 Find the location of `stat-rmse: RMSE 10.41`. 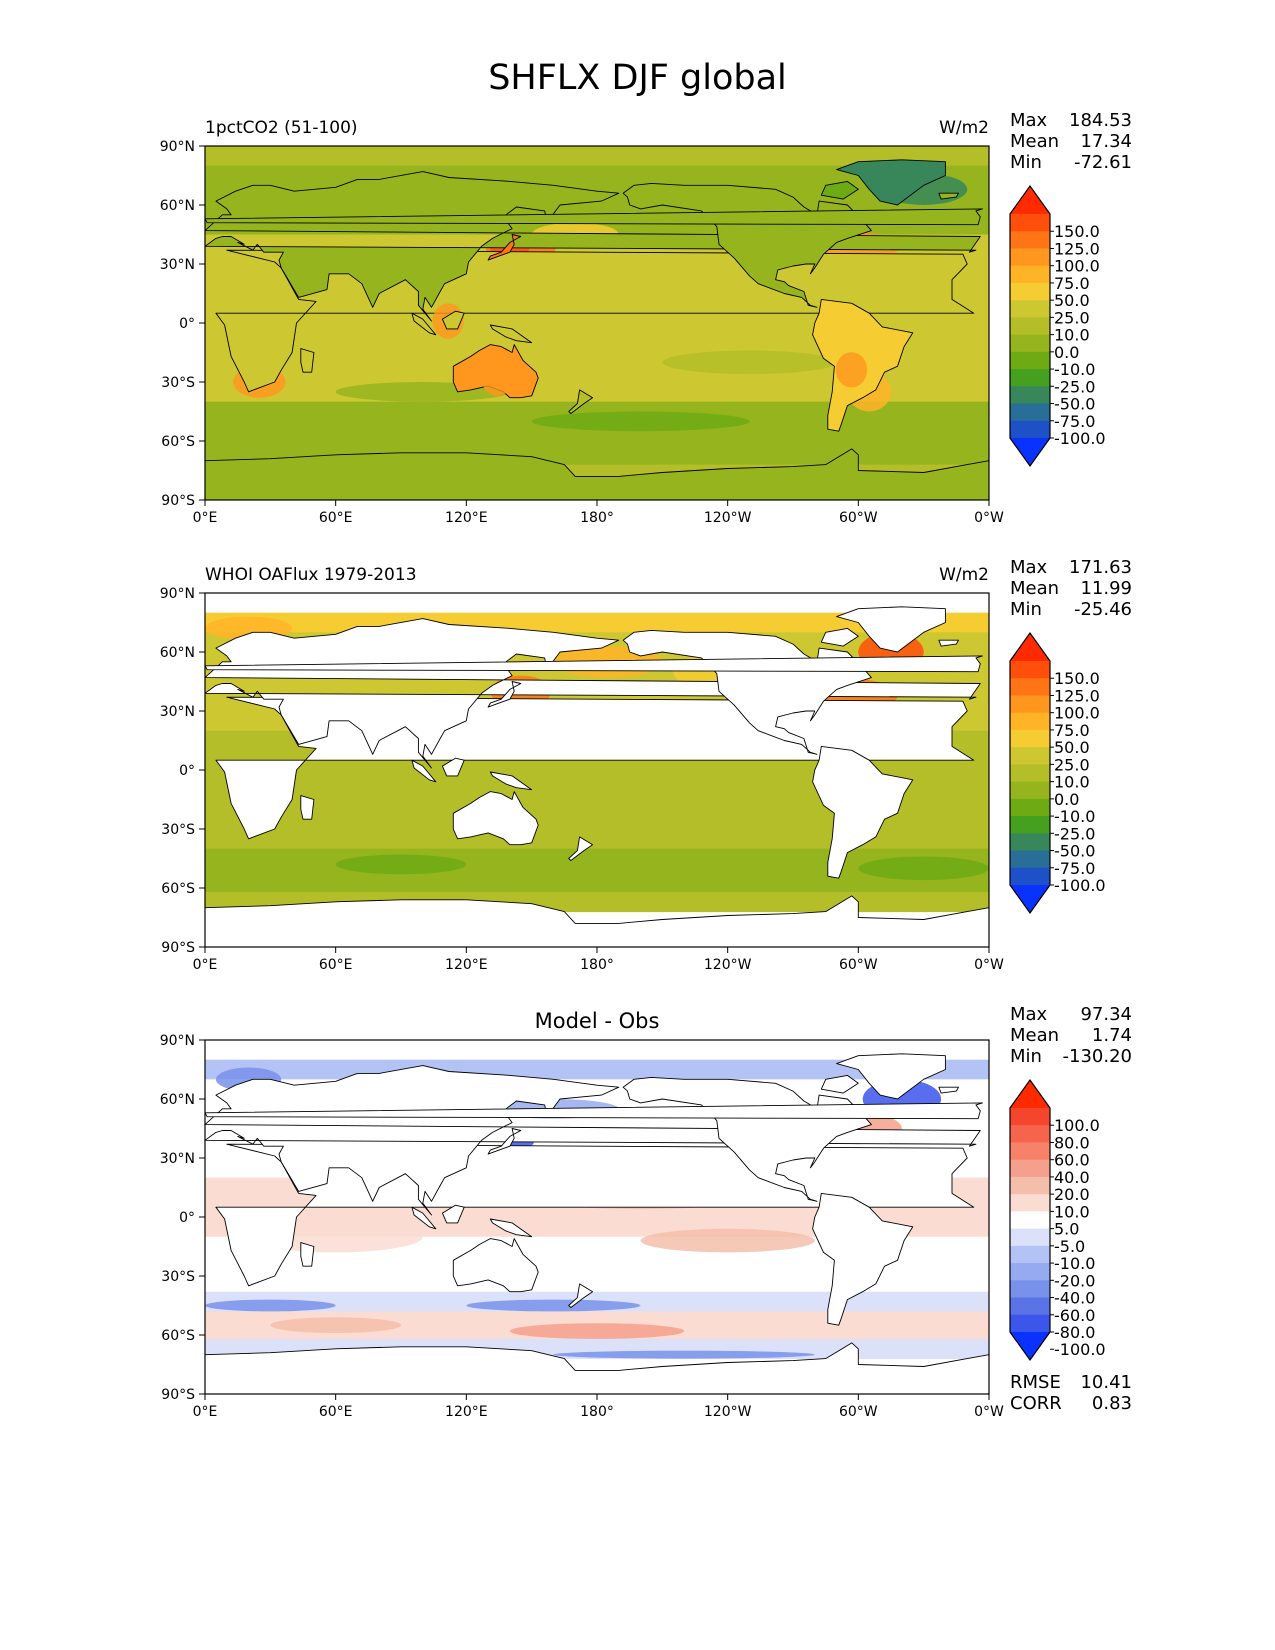

stat-rmse: RMSE 10.41 is located at coordinates (1071, 1383).